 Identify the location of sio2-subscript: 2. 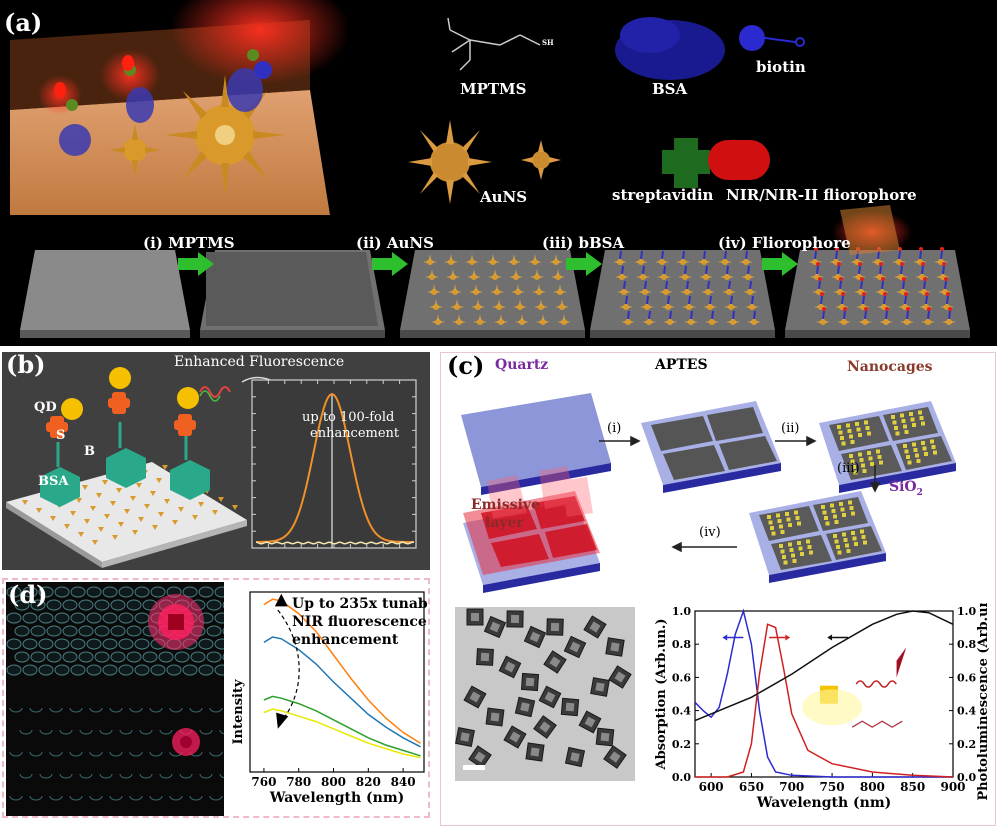
(919, 492).